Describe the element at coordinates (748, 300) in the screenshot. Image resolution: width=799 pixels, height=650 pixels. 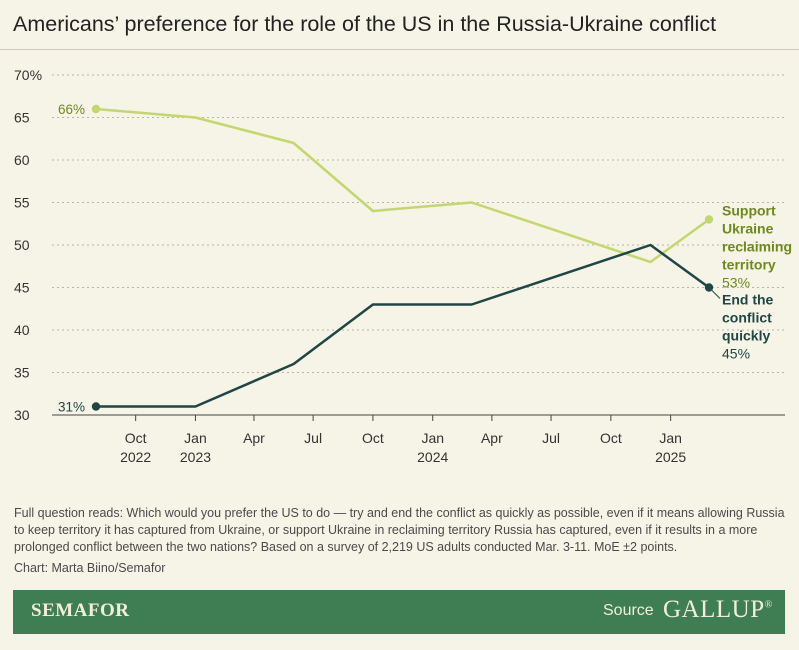
I see `series-end-name-line: End the` at that location.